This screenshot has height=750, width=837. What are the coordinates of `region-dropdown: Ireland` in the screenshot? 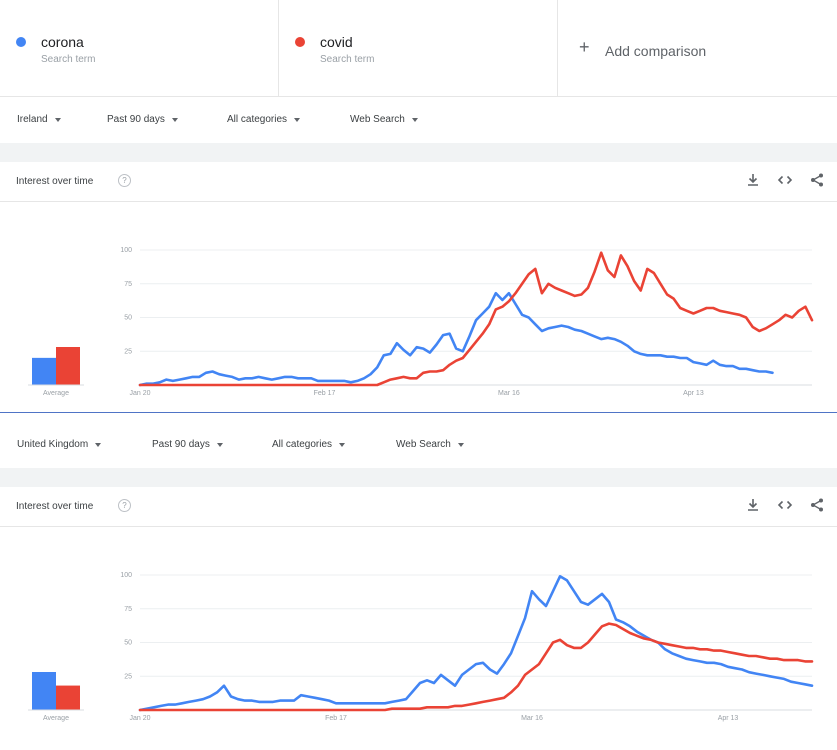 It's located at (39, 119).